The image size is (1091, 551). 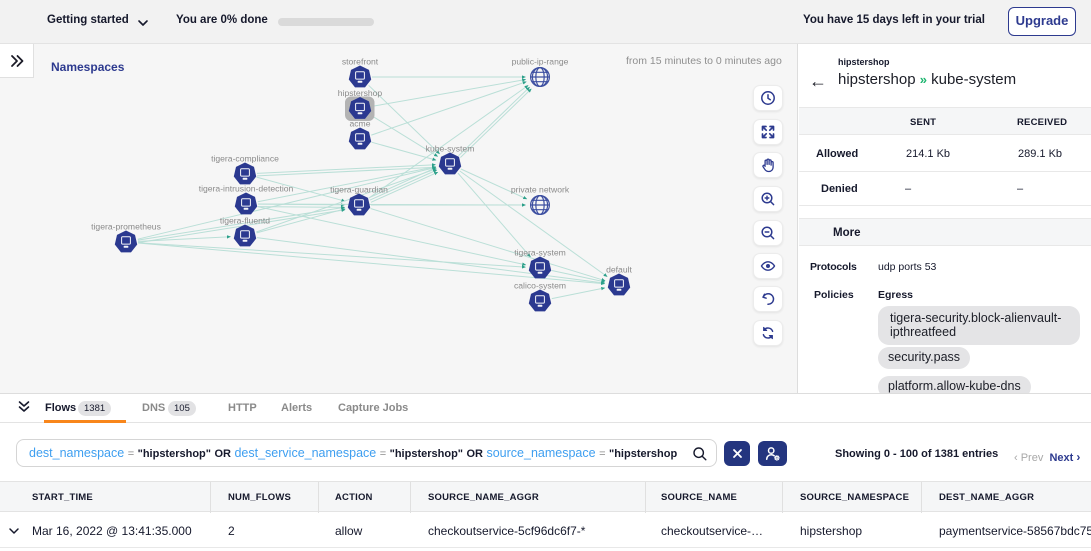 What do you see at coordinates (540, 285) in the screenshot?
I see `svg-text: calico-system` at bounding box center [540, 285].